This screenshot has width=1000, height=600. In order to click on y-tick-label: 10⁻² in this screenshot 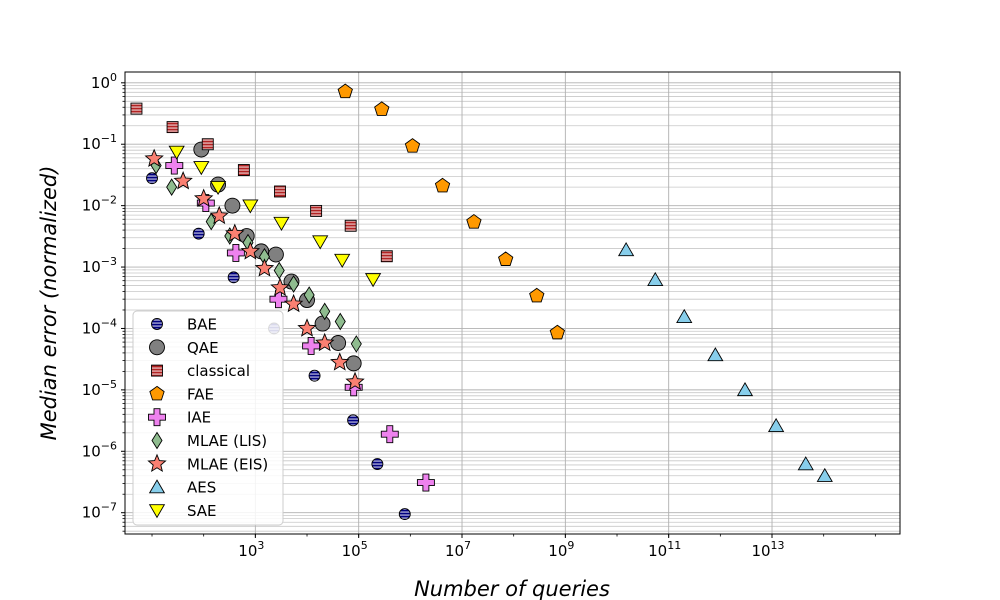, I will do `click(99, 204)`.